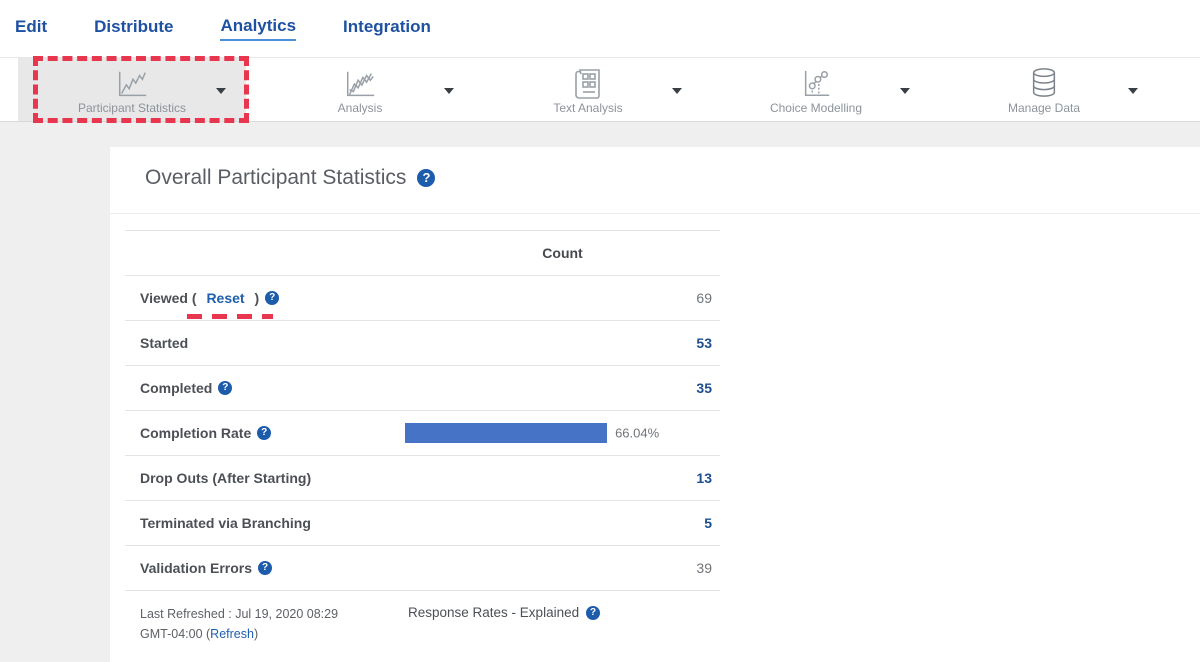 Image resolution: width=1200 pixels, height=662 pixels. What do you see at coordinates (506, 433) in the screenshot?
I see `progress-bar-fill` at bounding box center [506, 433].